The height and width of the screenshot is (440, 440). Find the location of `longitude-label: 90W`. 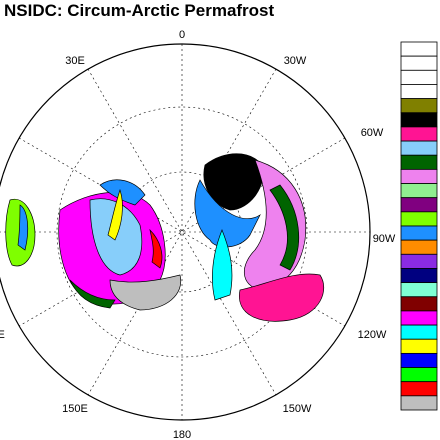

longitude-label: 90W is located at coordinates (384, 239).